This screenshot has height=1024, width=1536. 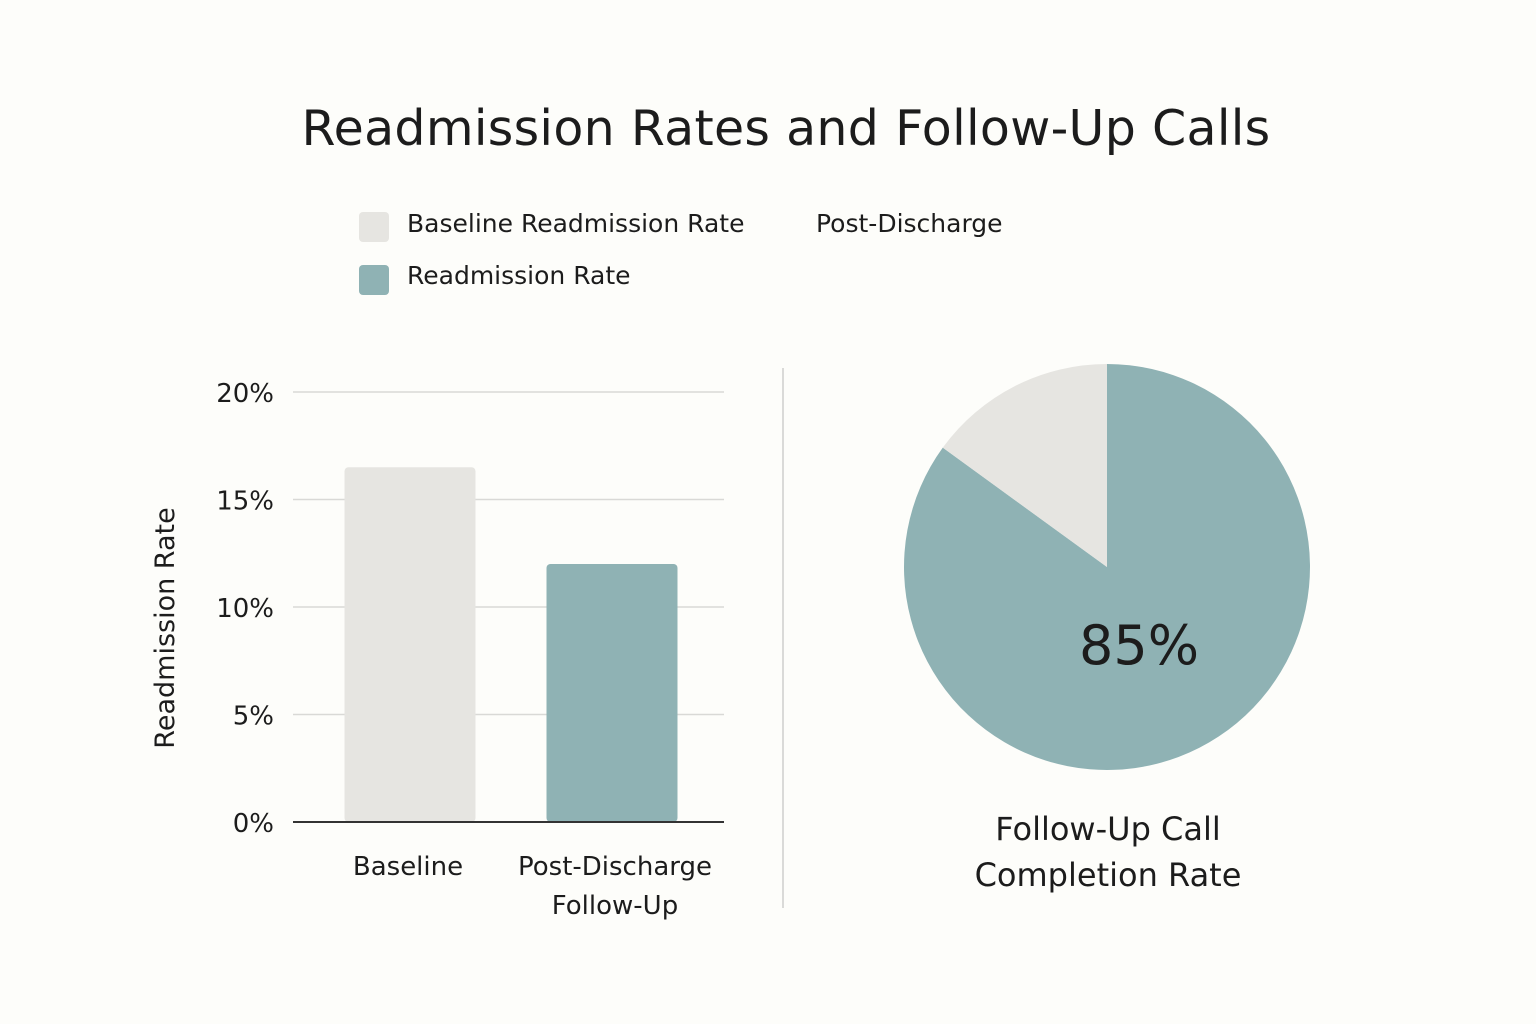 I want to click on legend-label-baseline: Baseline Readmission Rate, so click(x=576, y=223).